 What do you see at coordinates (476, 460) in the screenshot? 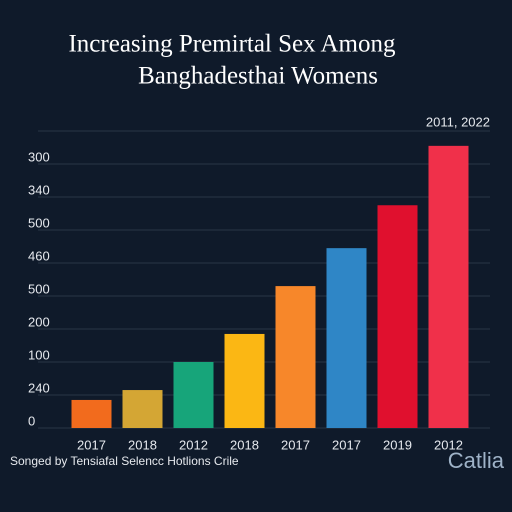
I see `brand: Catlia` at bounding box center [476, 460].